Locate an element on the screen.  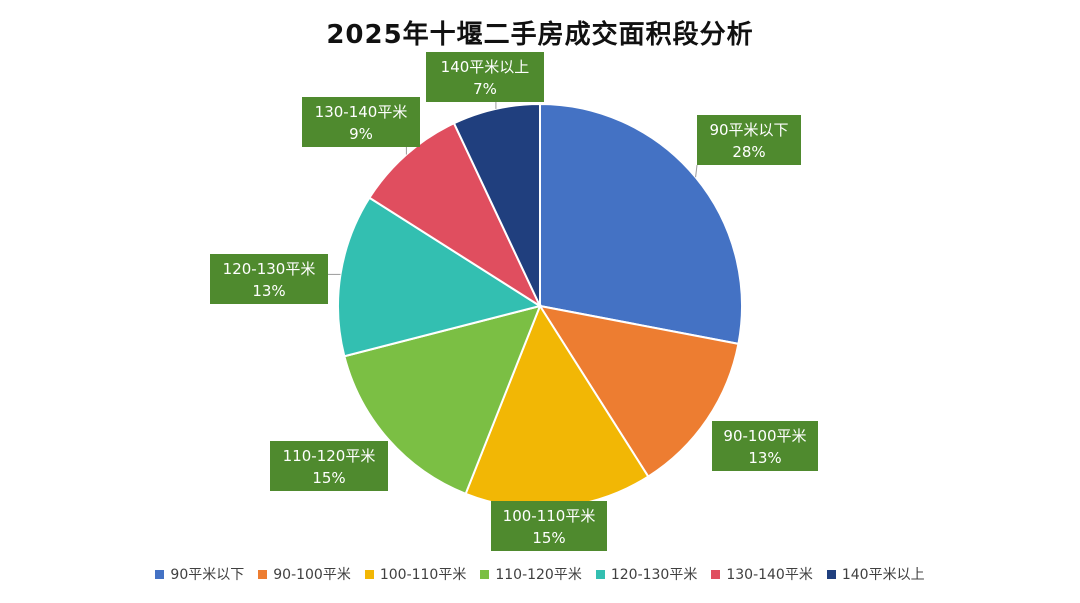
data-label-category: 90-100平米 is located at coordinates (764, 436).